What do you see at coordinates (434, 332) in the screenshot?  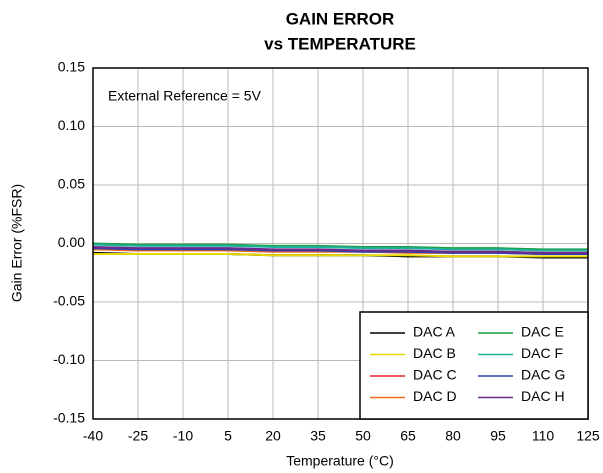 I see `legend-label: DAC A` at bounding box center [434, 332].